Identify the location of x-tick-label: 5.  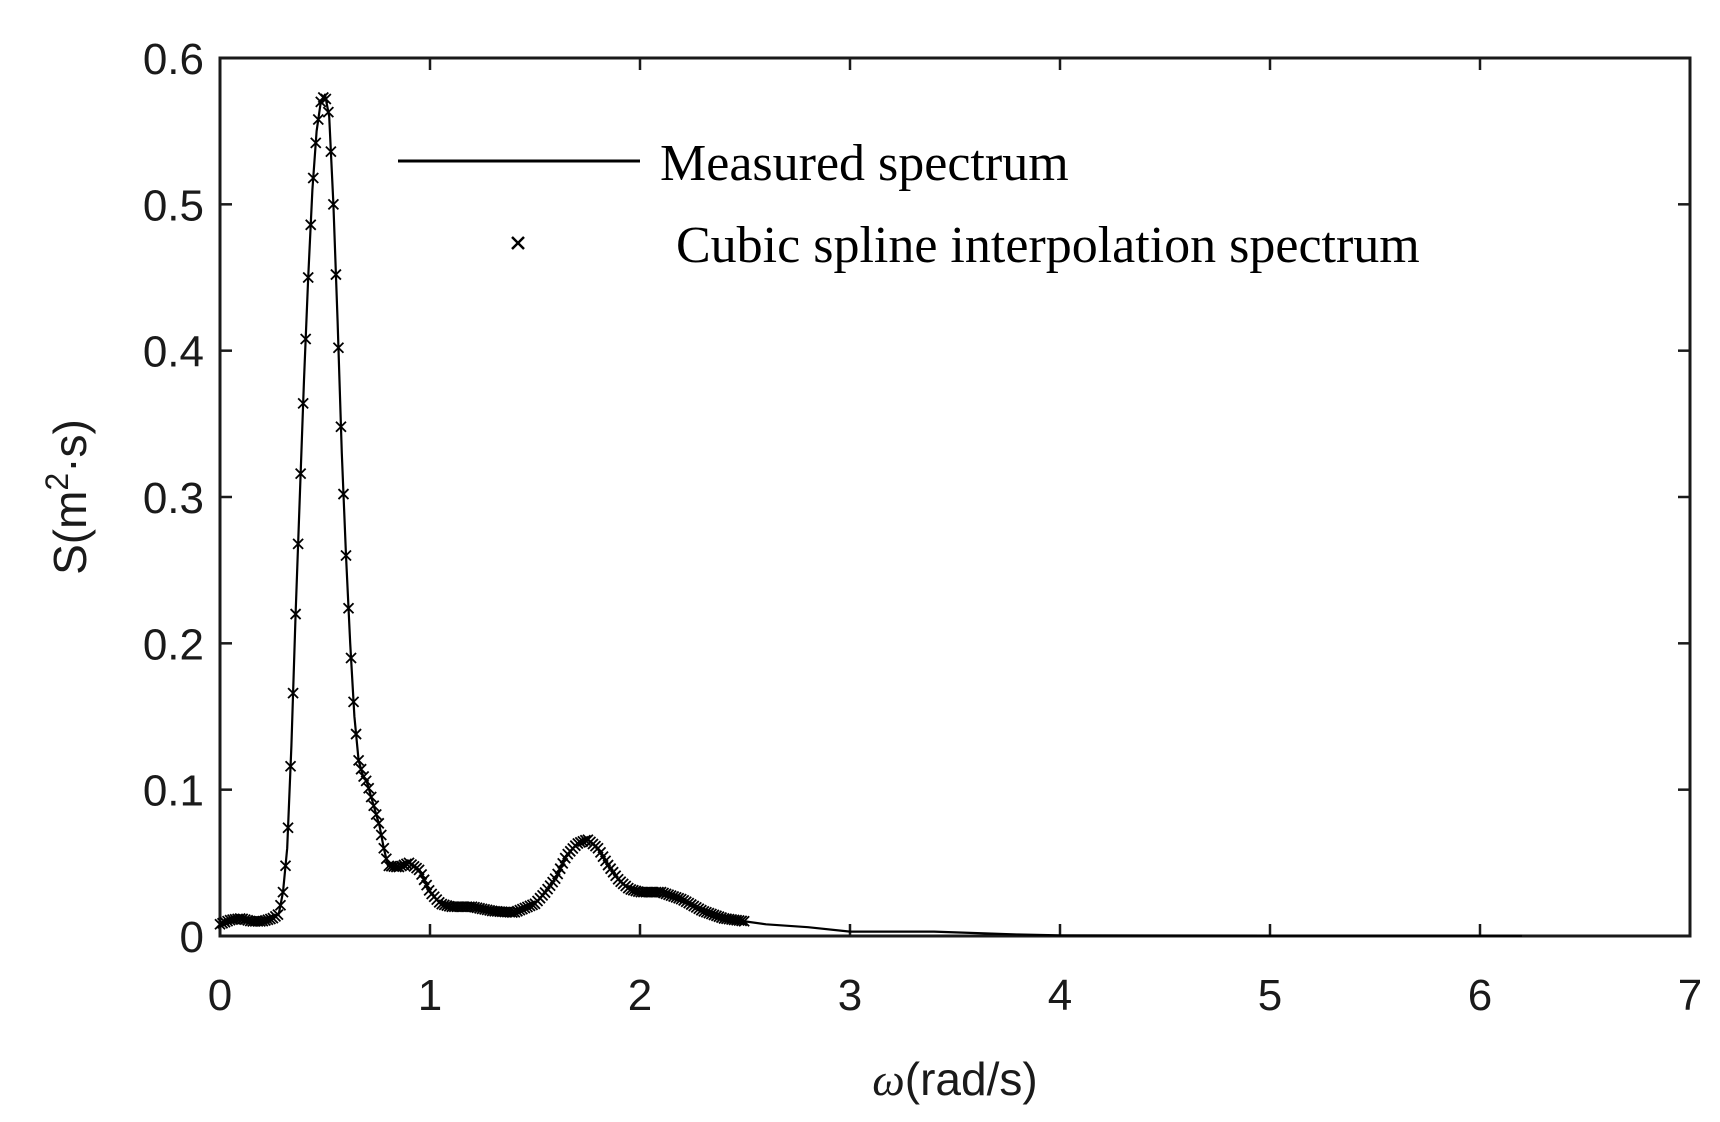
(1270, 995).